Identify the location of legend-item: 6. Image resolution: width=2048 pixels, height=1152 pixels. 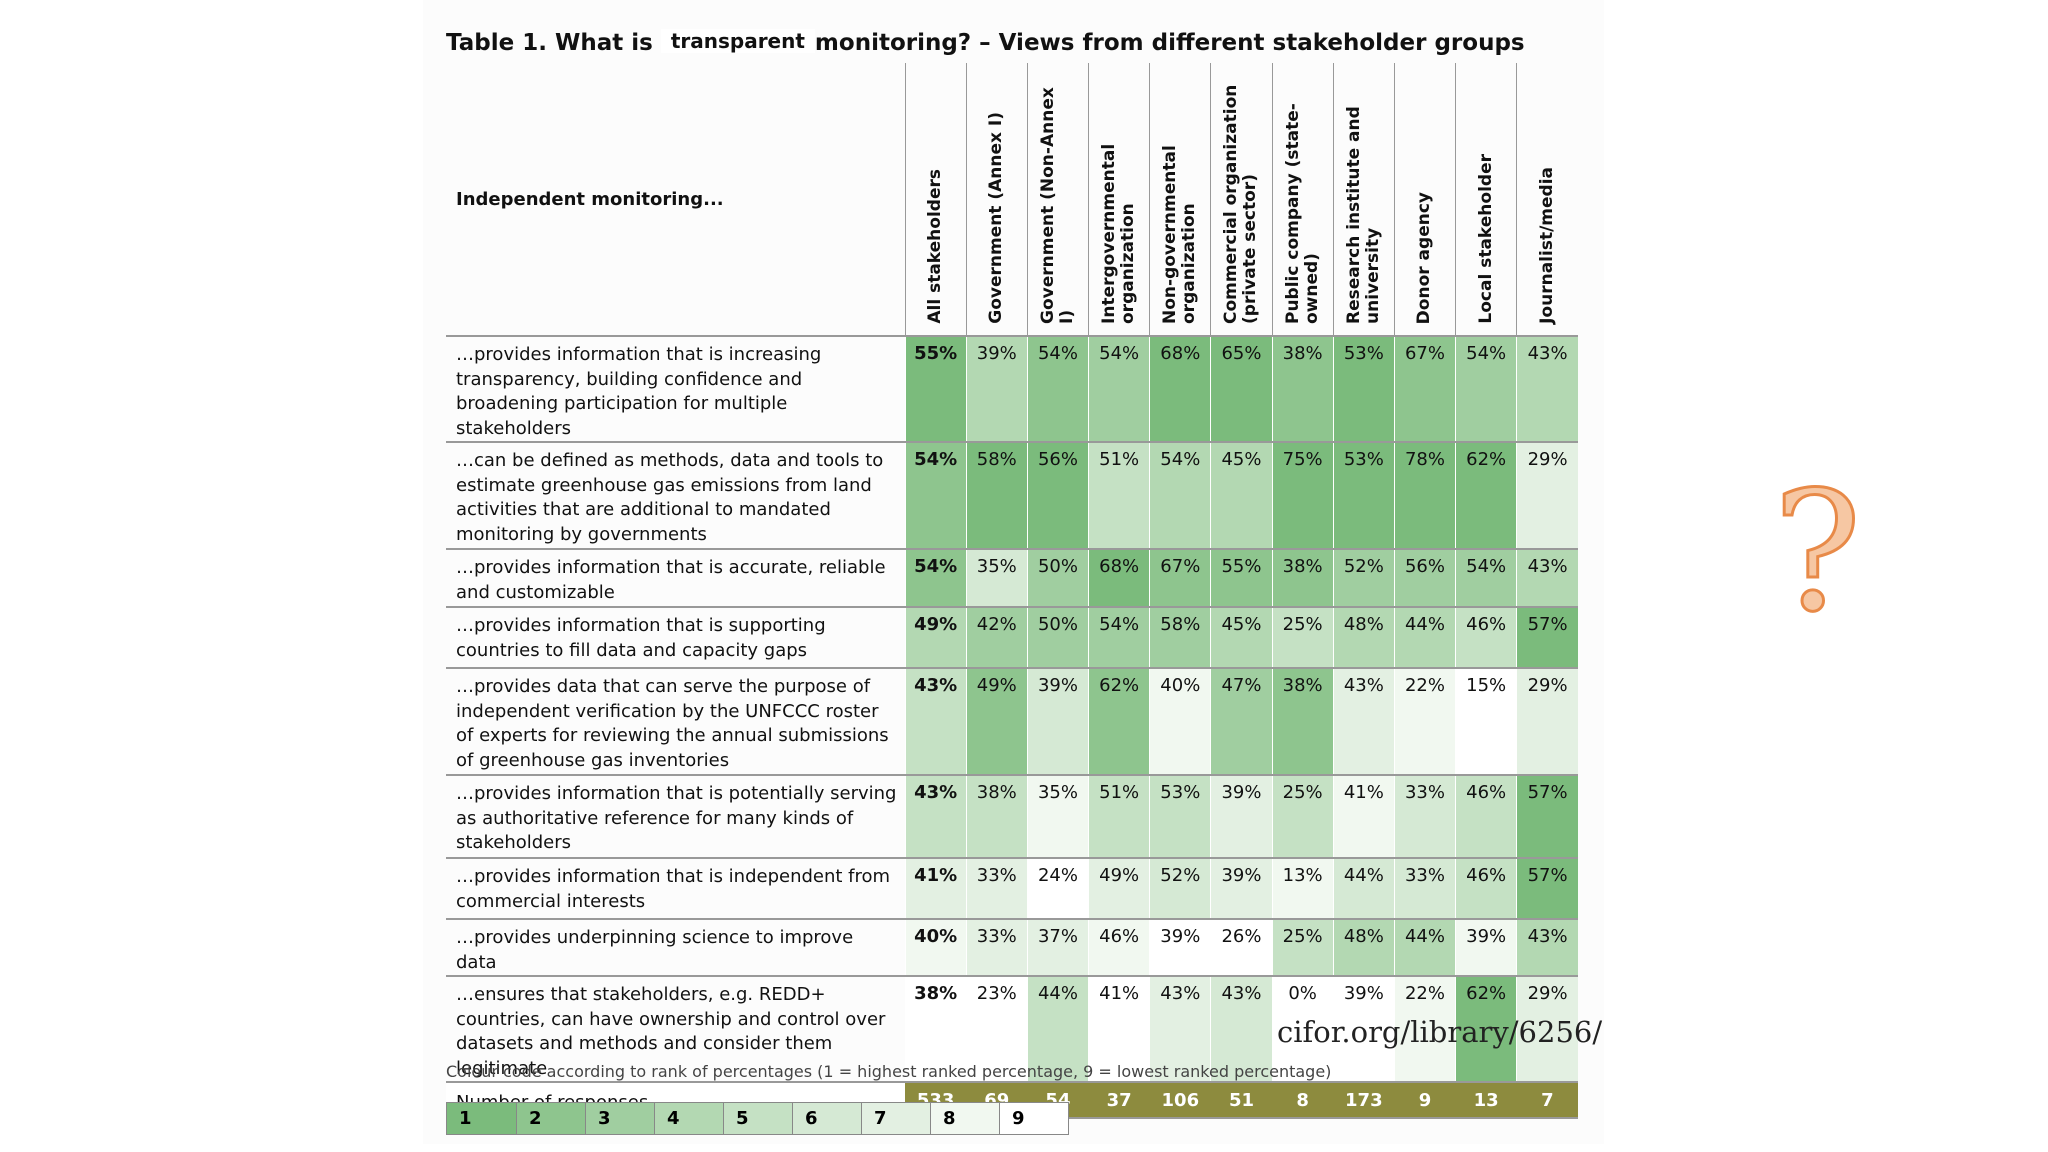
(826, 1118).